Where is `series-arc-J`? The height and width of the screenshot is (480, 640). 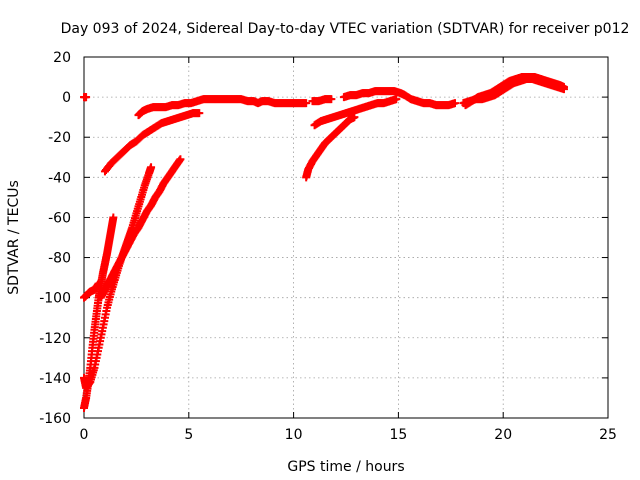
series-arc-J is located at coordinates (399, 98).